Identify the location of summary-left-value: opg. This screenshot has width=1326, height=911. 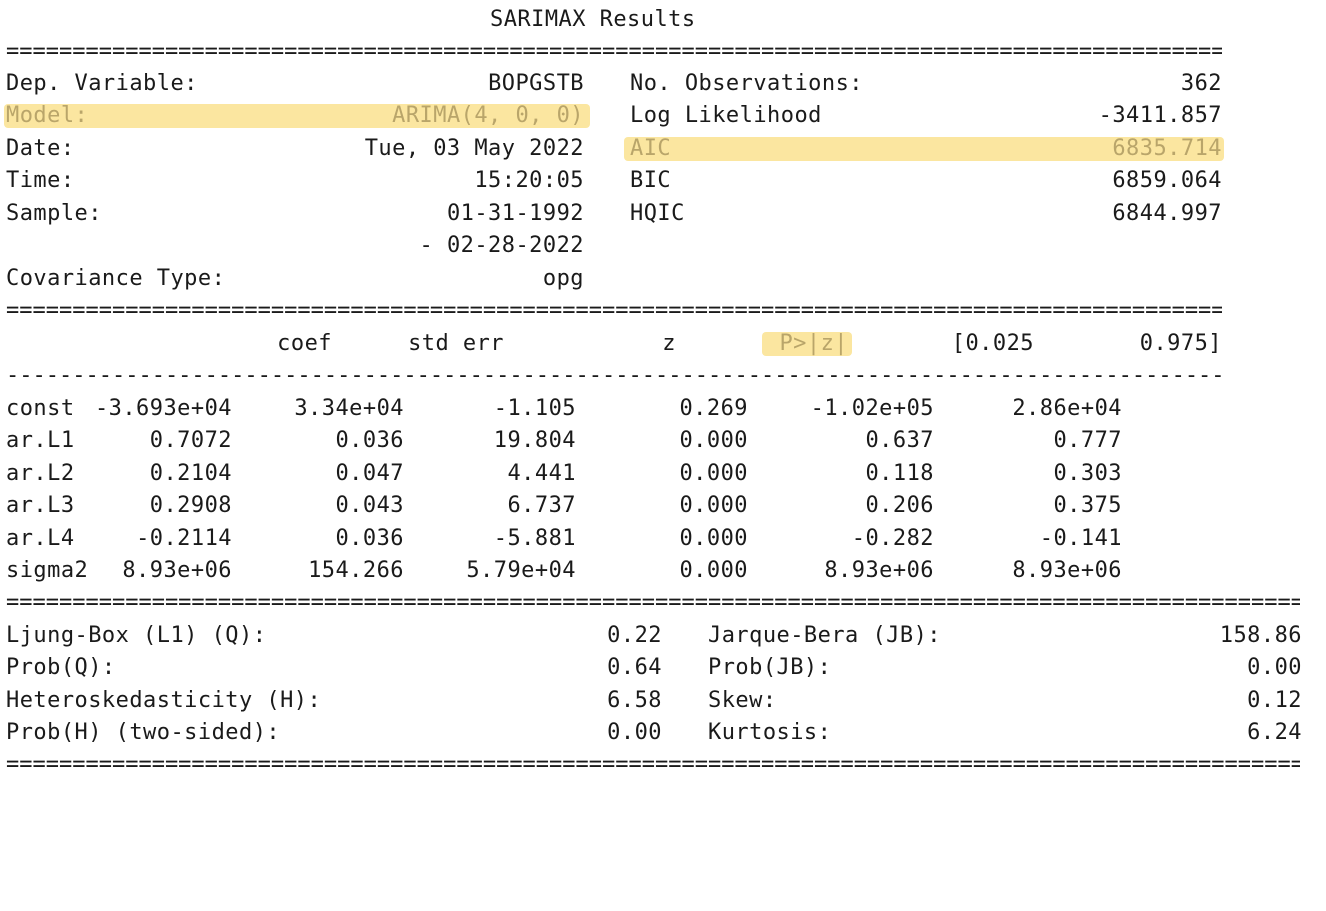
(563, 278).